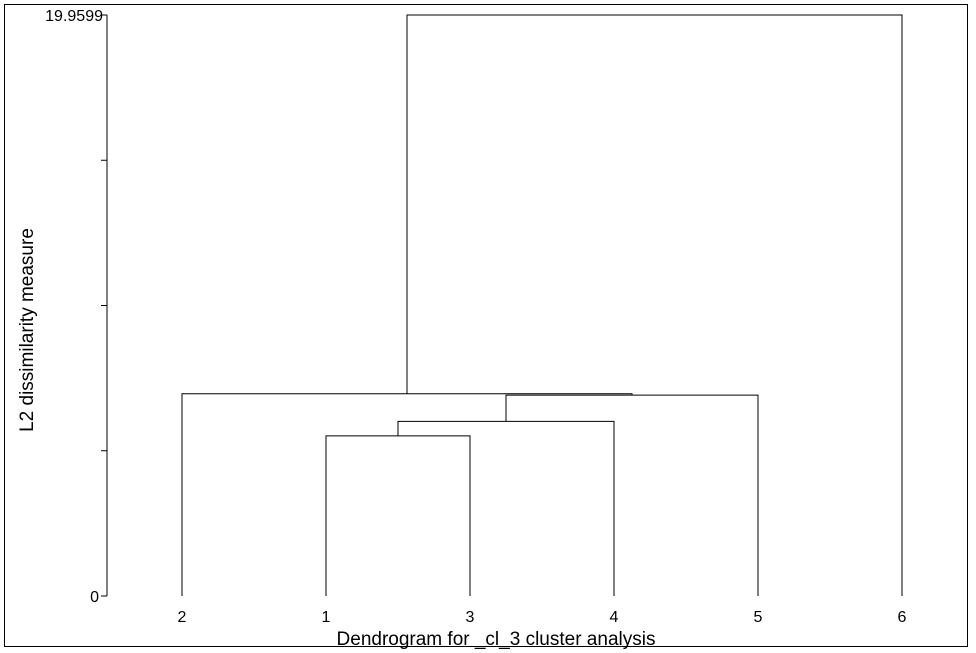 This screenshot has height=653, width=976. Describe the element at coordinates (76, 307) in the screenshot. I see `y-ticks: 0 19.9599` at that location.